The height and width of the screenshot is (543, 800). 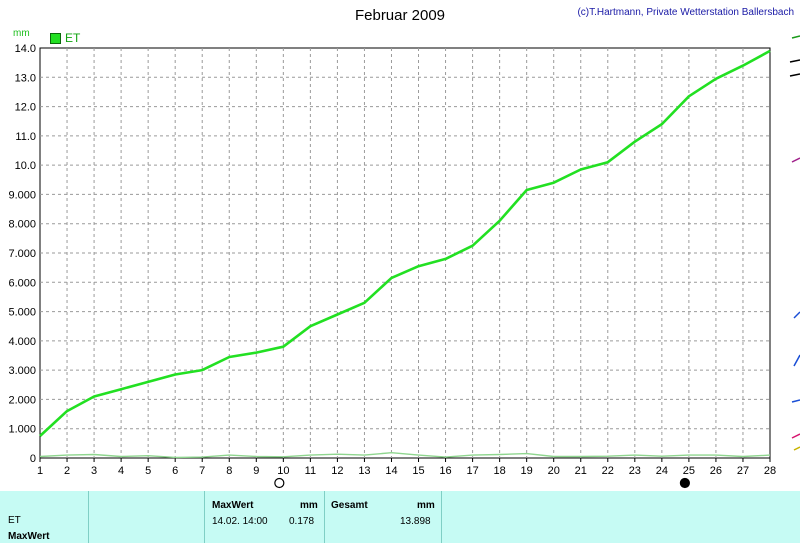 I want to click on full-moon-icon, so click(x=279, y=483).